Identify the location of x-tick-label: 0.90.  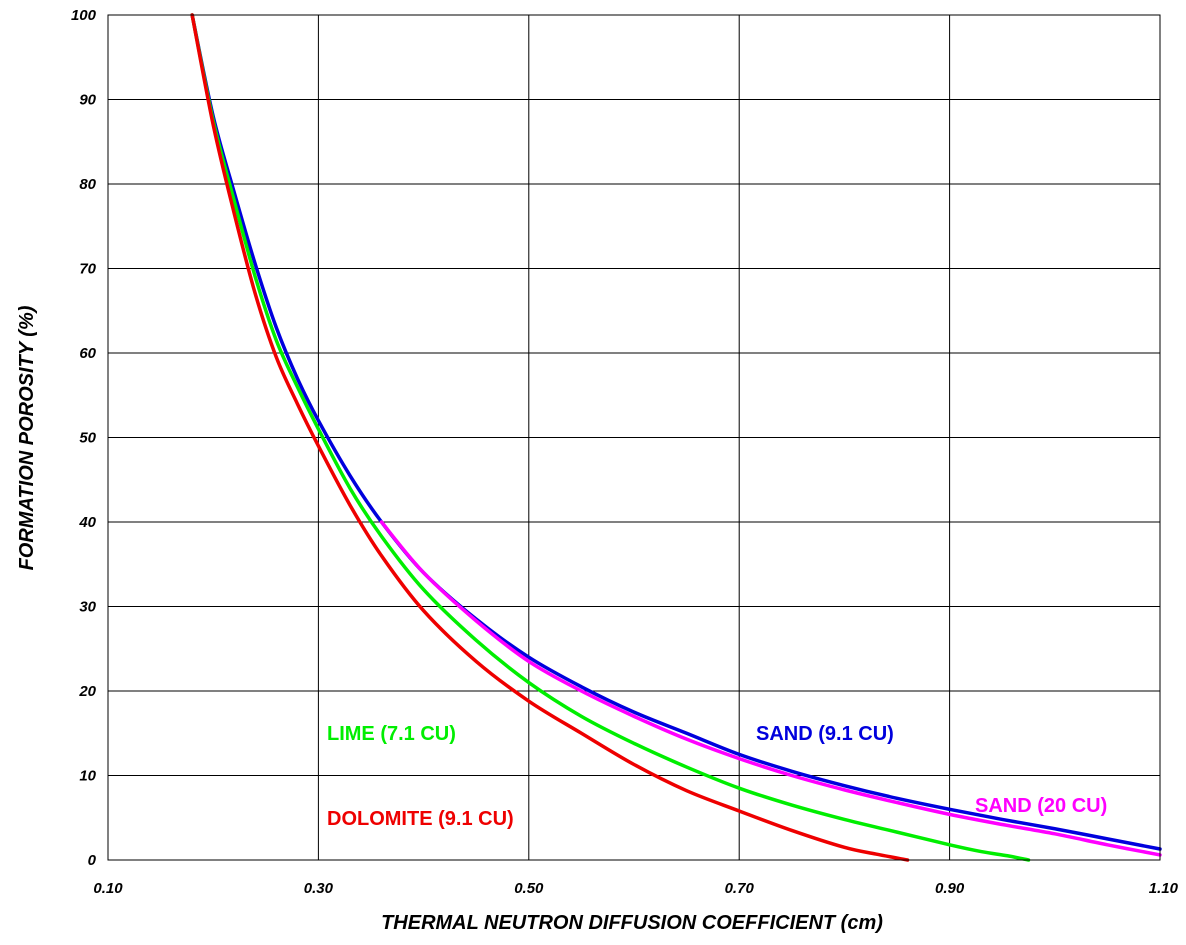
(950, 888).